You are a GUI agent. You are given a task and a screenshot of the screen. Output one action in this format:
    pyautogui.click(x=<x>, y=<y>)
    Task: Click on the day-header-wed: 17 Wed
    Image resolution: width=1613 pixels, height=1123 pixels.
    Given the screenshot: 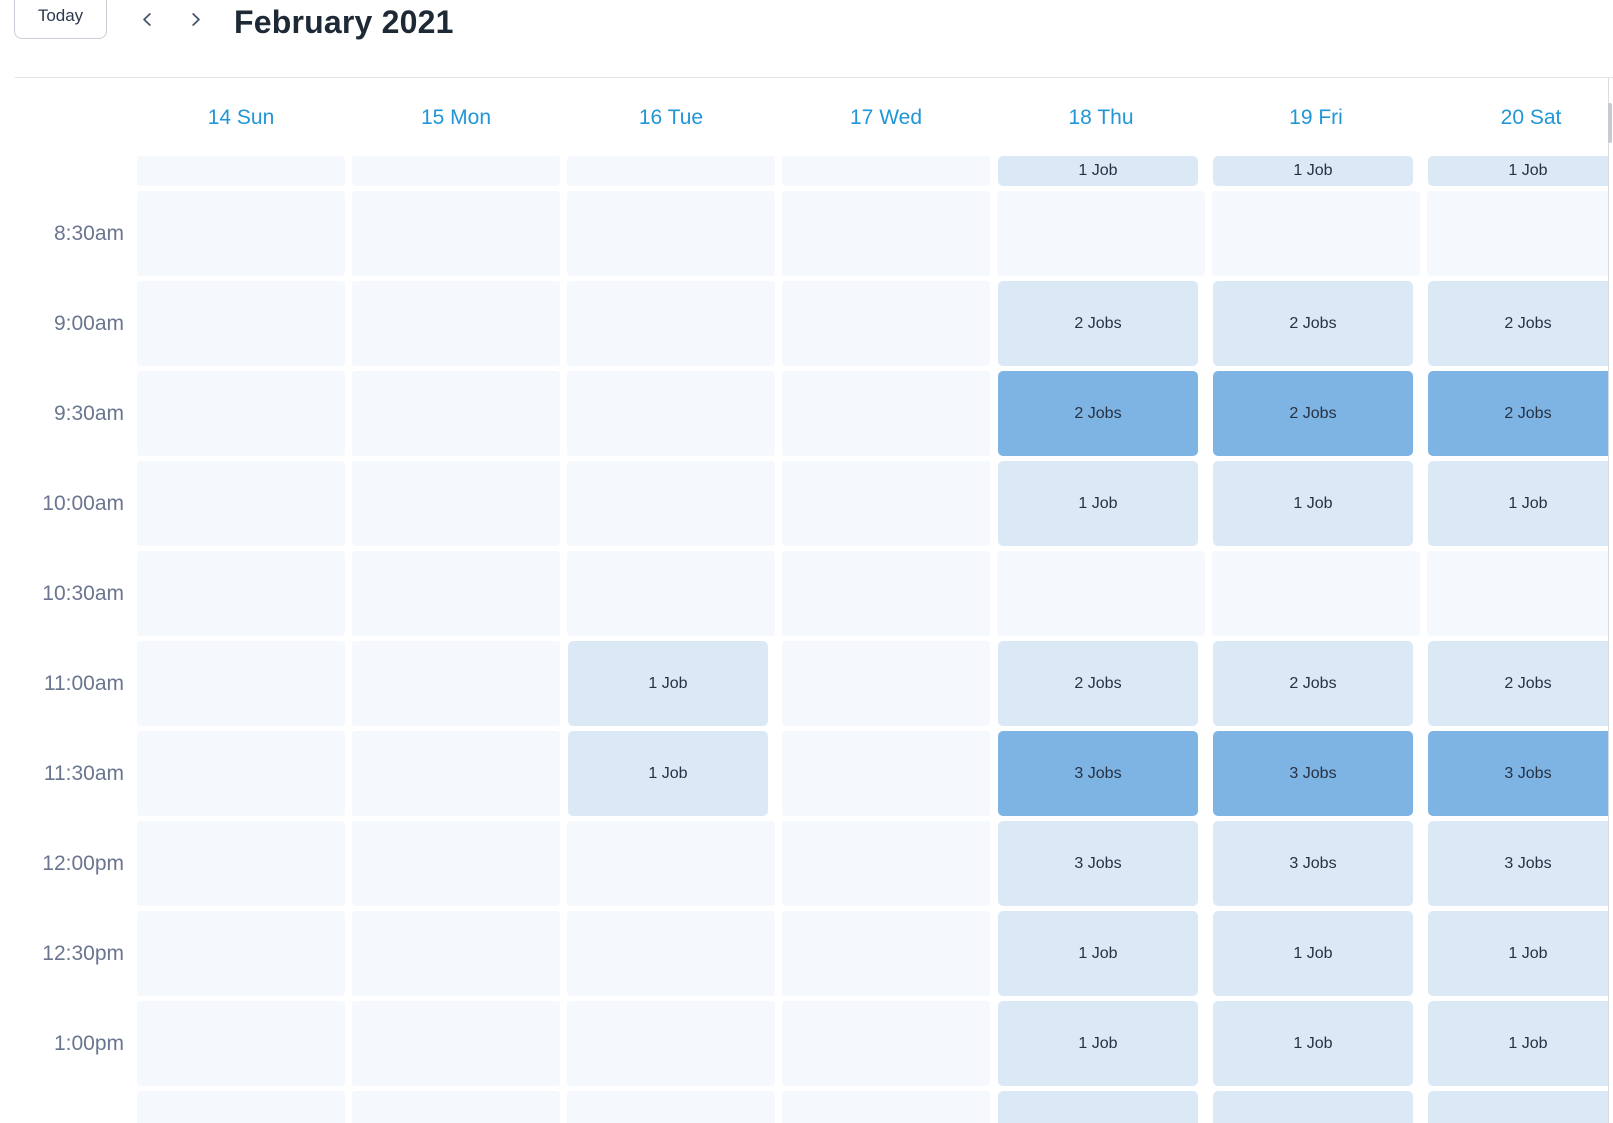 What is the action you would take?
    pyautogui.click(x=886, y=117)
    